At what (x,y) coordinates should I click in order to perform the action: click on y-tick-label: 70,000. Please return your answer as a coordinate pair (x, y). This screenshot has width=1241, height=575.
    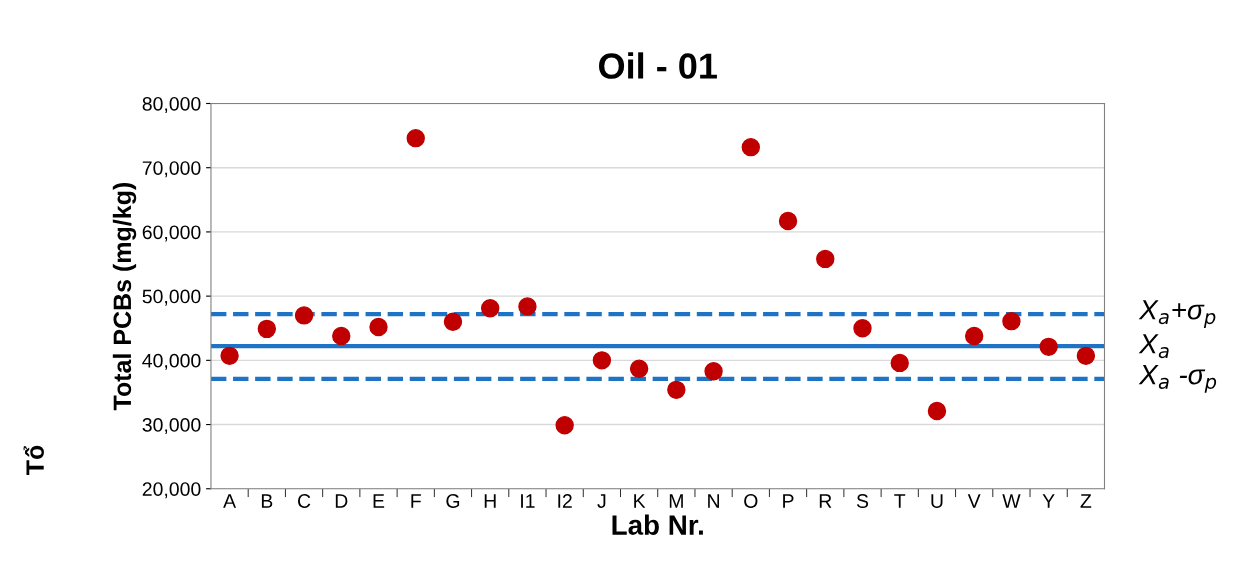
    Looking at the image, I should click on (171, 169).